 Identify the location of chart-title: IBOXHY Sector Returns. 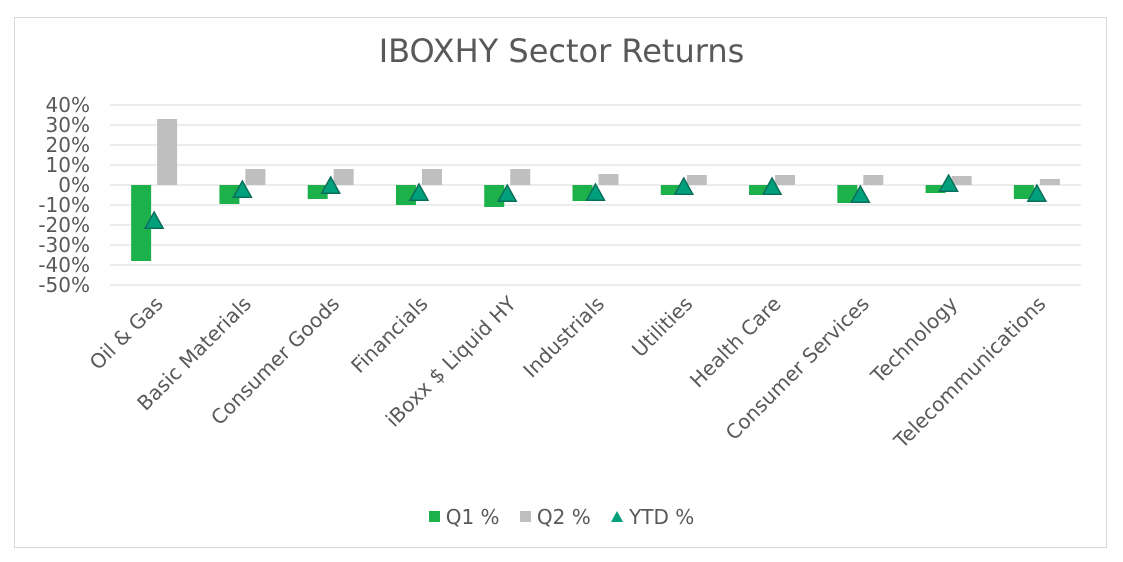
(561, 51).